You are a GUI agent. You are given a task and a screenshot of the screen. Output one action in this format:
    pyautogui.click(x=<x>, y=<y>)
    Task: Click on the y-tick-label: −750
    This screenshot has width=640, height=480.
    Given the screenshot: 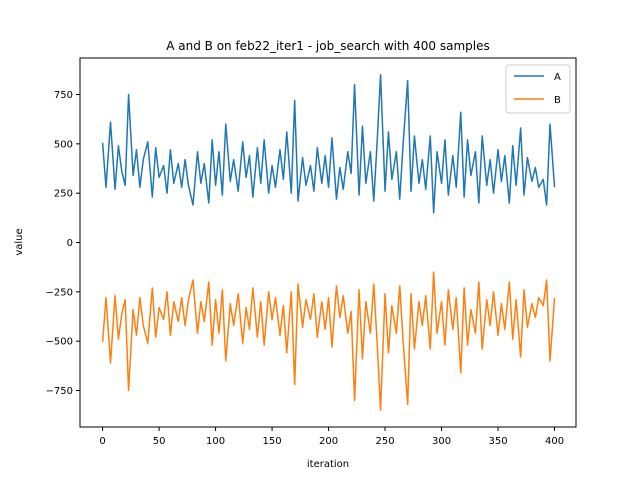 What is the action you would take?
    pyautogui.click(x=59, y=391)
    